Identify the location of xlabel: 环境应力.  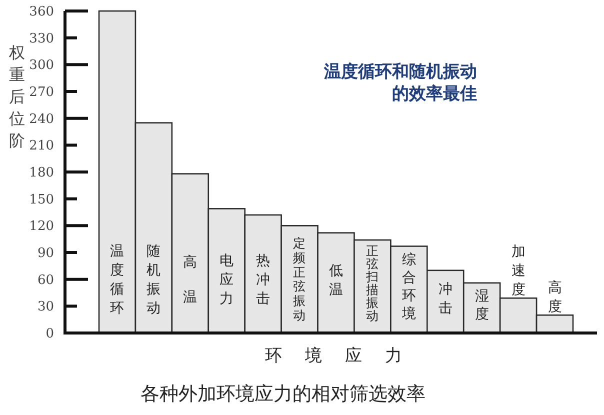
(345, 356).